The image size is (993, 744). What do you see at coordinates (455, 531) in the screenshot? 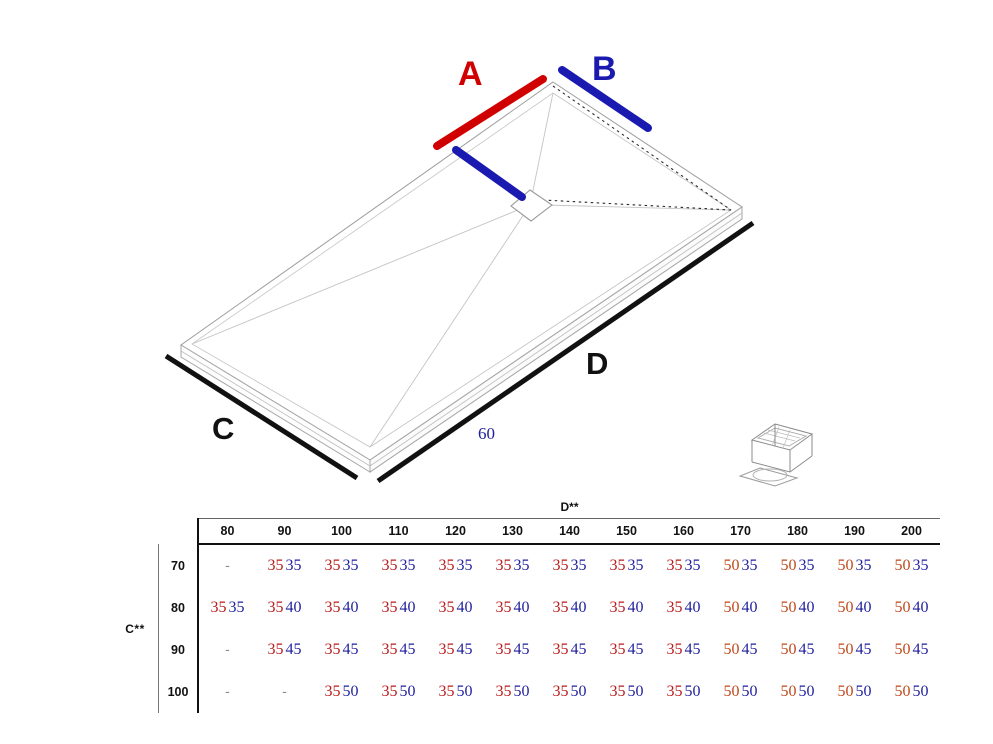
I see `column-header-120: 120` at bounding box center [455, 531].